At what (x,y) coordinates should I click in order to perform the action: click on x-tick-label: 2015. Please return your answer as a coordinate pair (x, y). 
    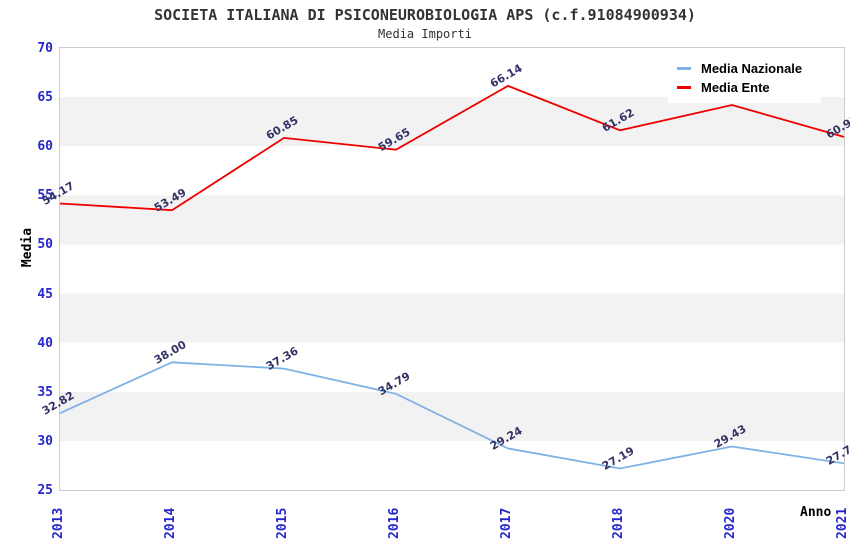
    Looking at the image, I should click on (282, 523).